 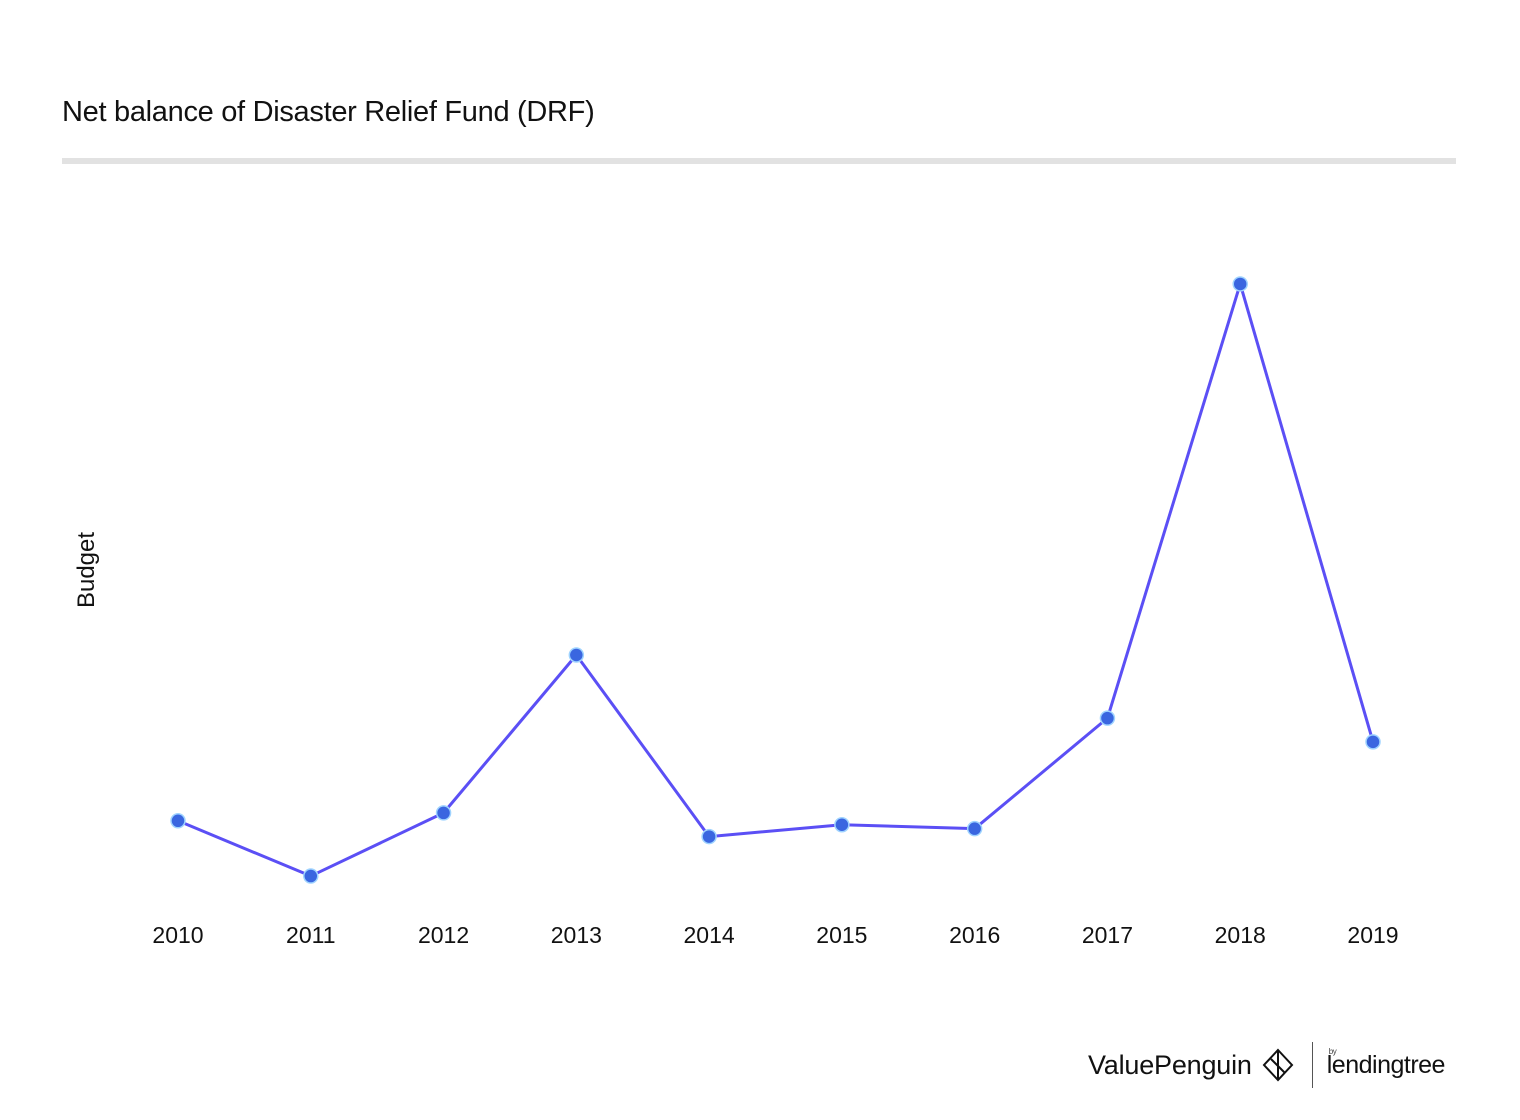 I want to click on lendingtree-logo-text: lendingtree, so click(x=1386, y=1064).